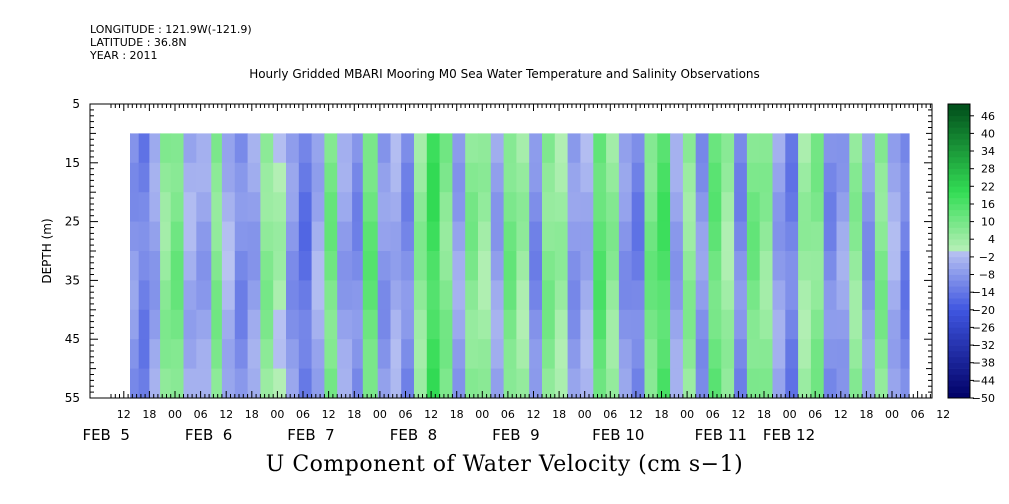 The image size is (1009, 504). I want to click on x-tick-label: 18, so click(662, 414).